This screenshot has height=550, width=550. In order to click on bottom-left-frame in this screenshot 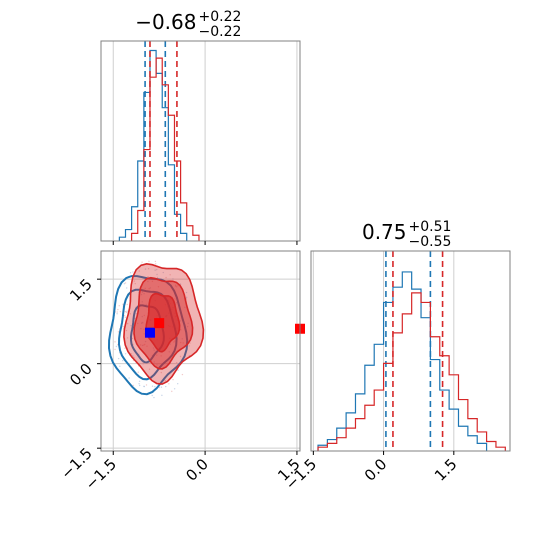, I will do `click(200, 351)`.